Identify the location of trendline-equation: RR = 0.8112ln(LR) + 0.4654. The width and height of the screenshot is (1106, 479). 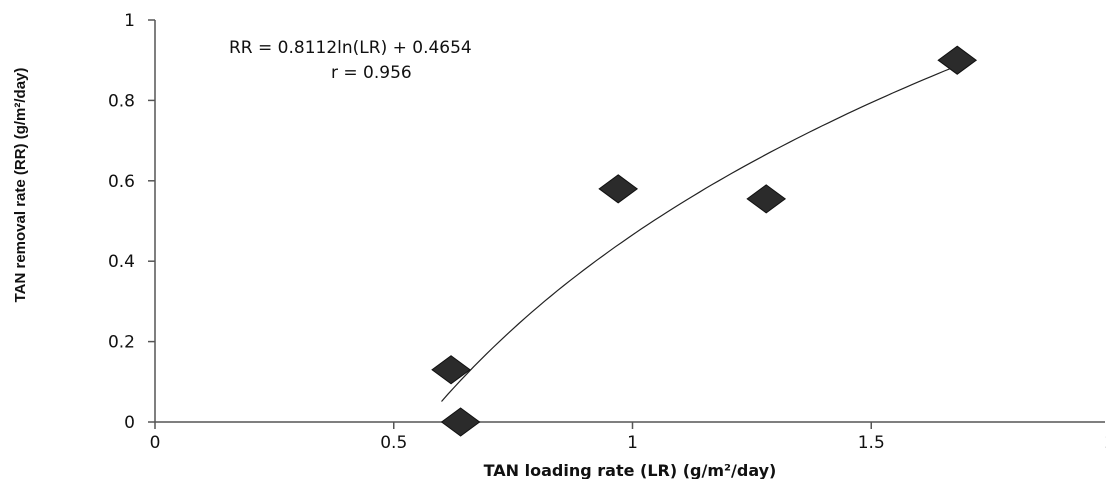
(350, 48).